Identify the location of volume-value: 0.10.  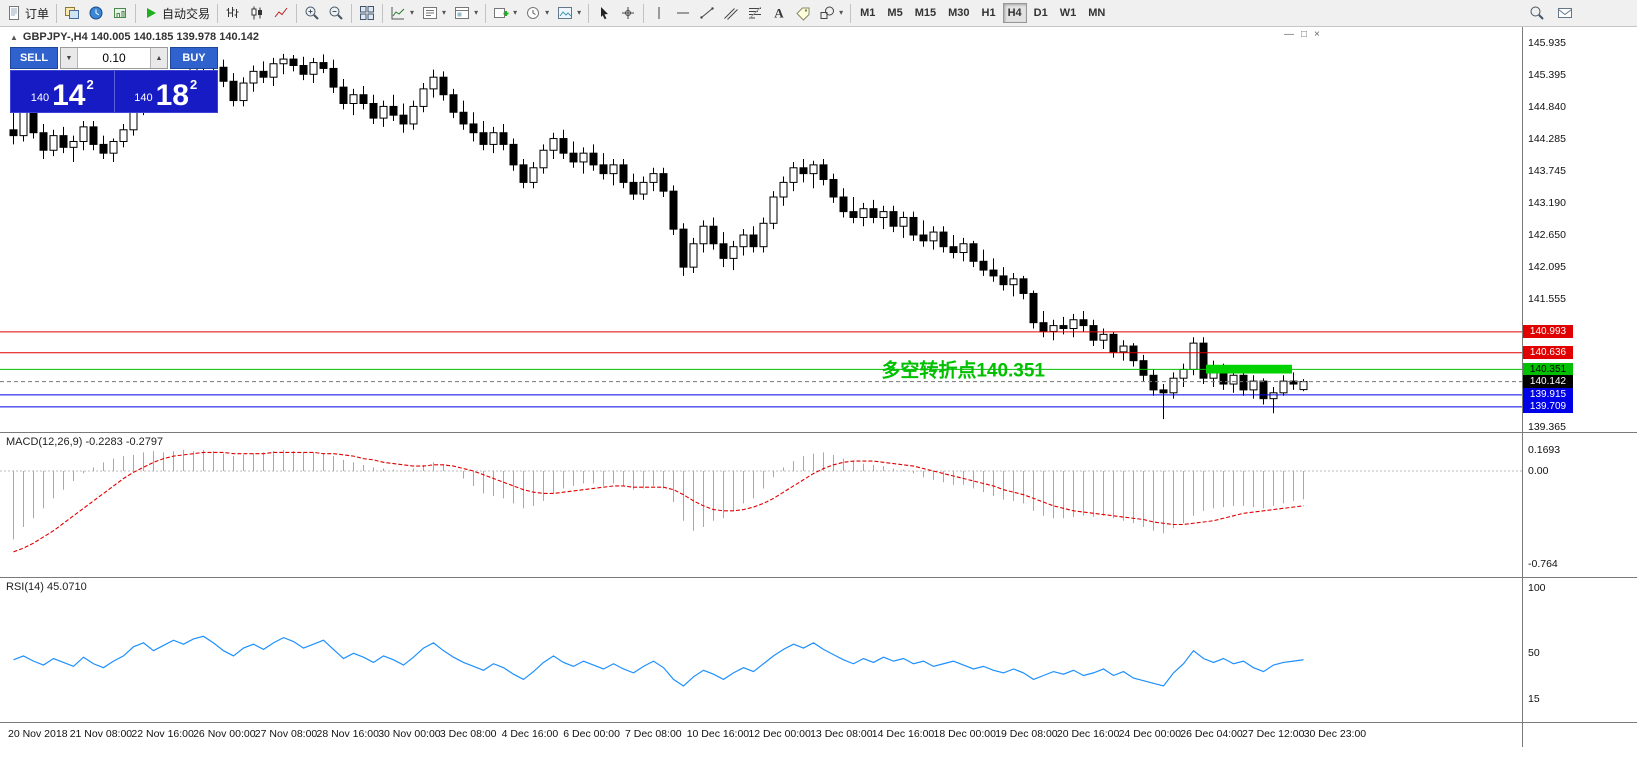
(114, 58).